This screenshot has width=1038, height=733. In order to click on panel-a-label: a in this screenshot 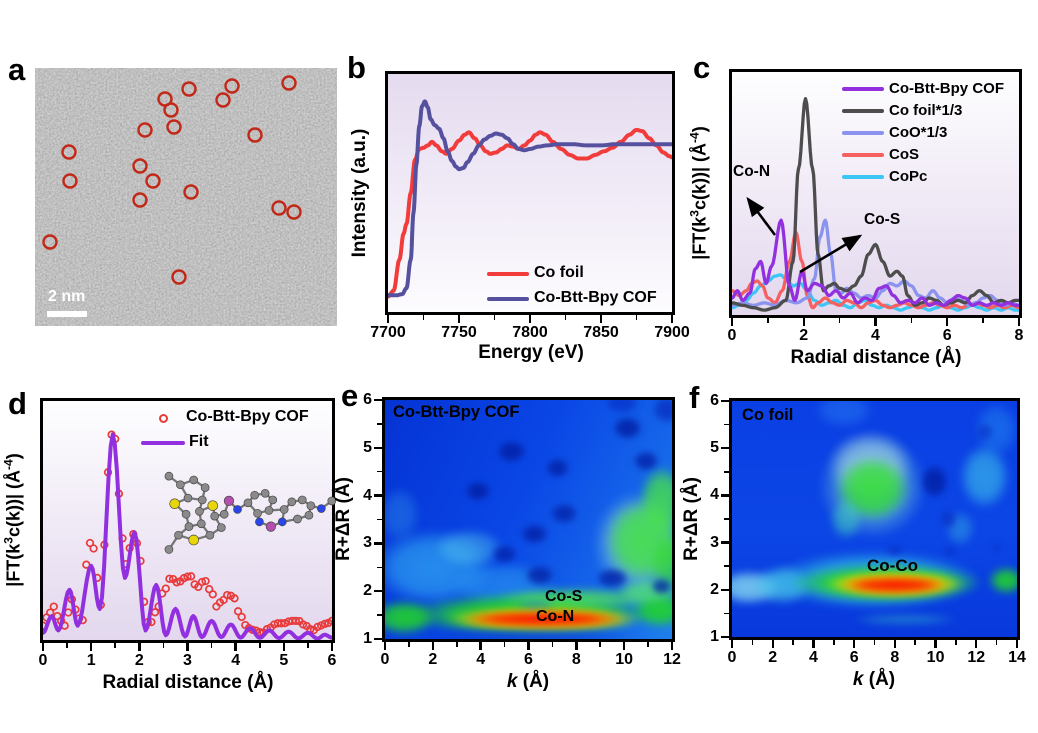, I will do `click(17, 69)`.